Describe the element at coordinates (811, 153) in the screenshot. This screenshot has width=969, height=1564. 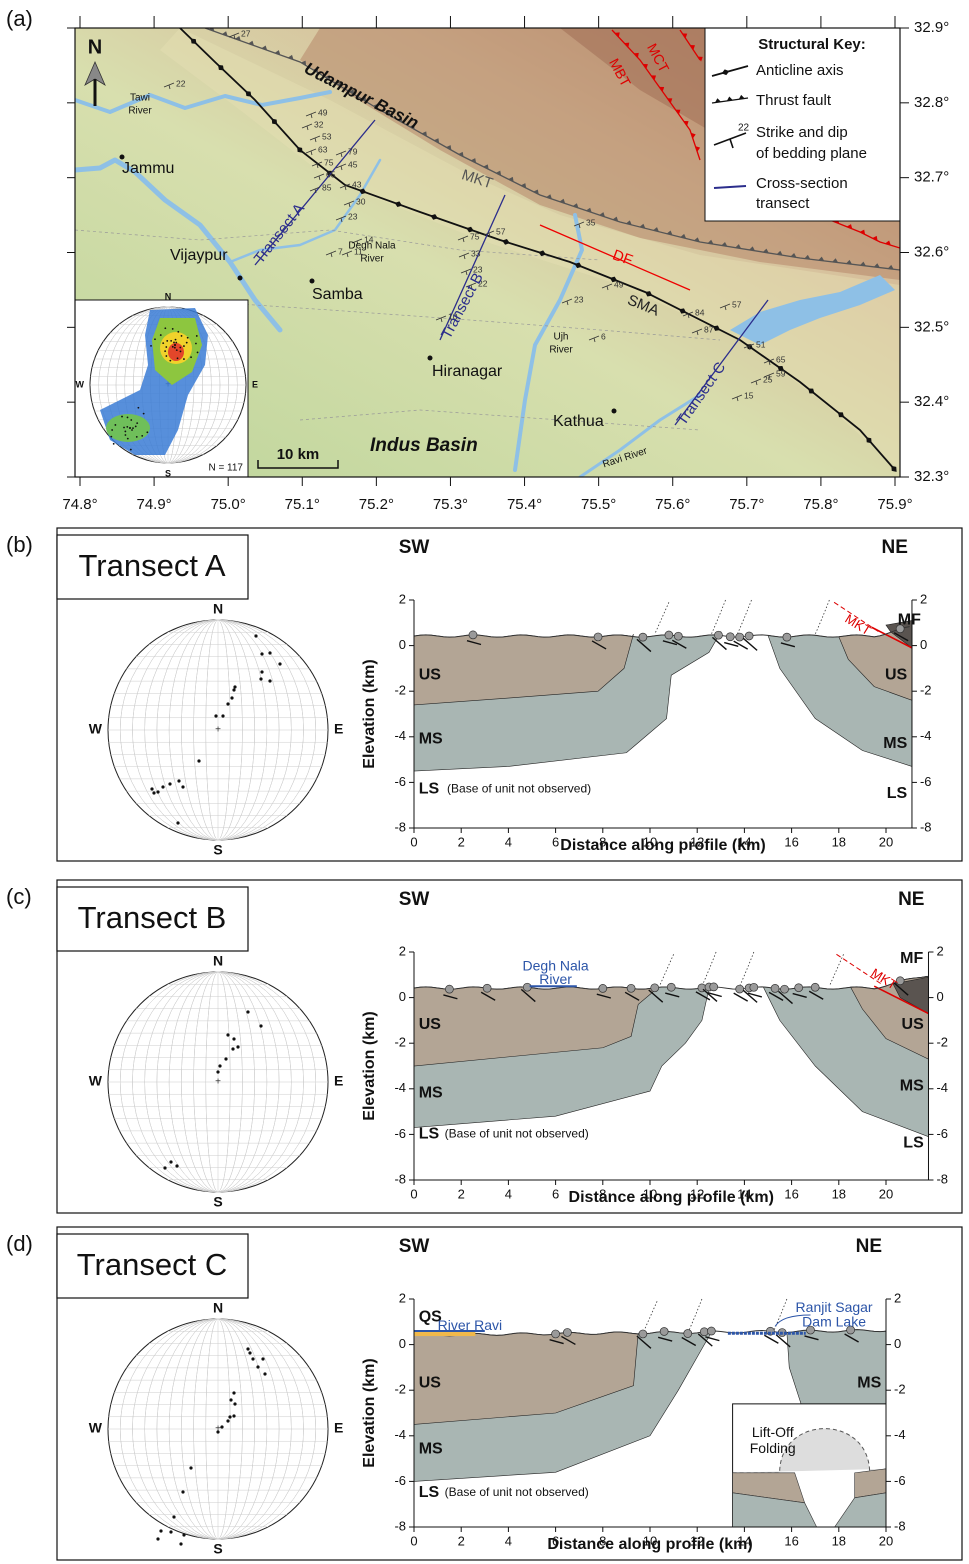
I see `legend-label: of bedding plane` at that location.